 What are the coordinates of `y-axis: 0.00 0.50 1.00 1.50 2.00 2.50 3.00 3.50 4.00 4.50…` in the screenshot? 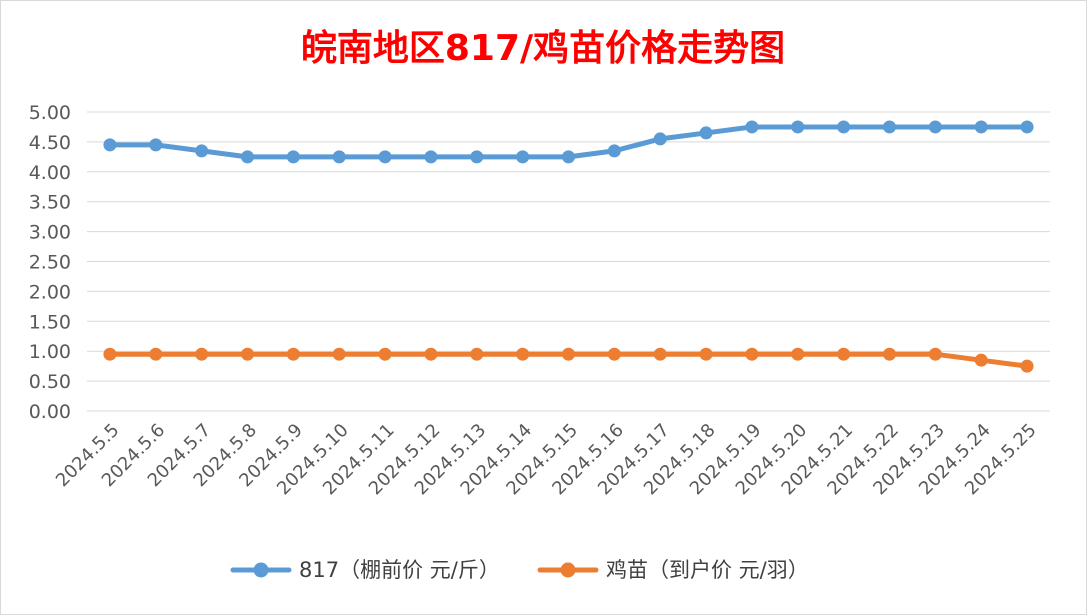 It's located at (50, 262).